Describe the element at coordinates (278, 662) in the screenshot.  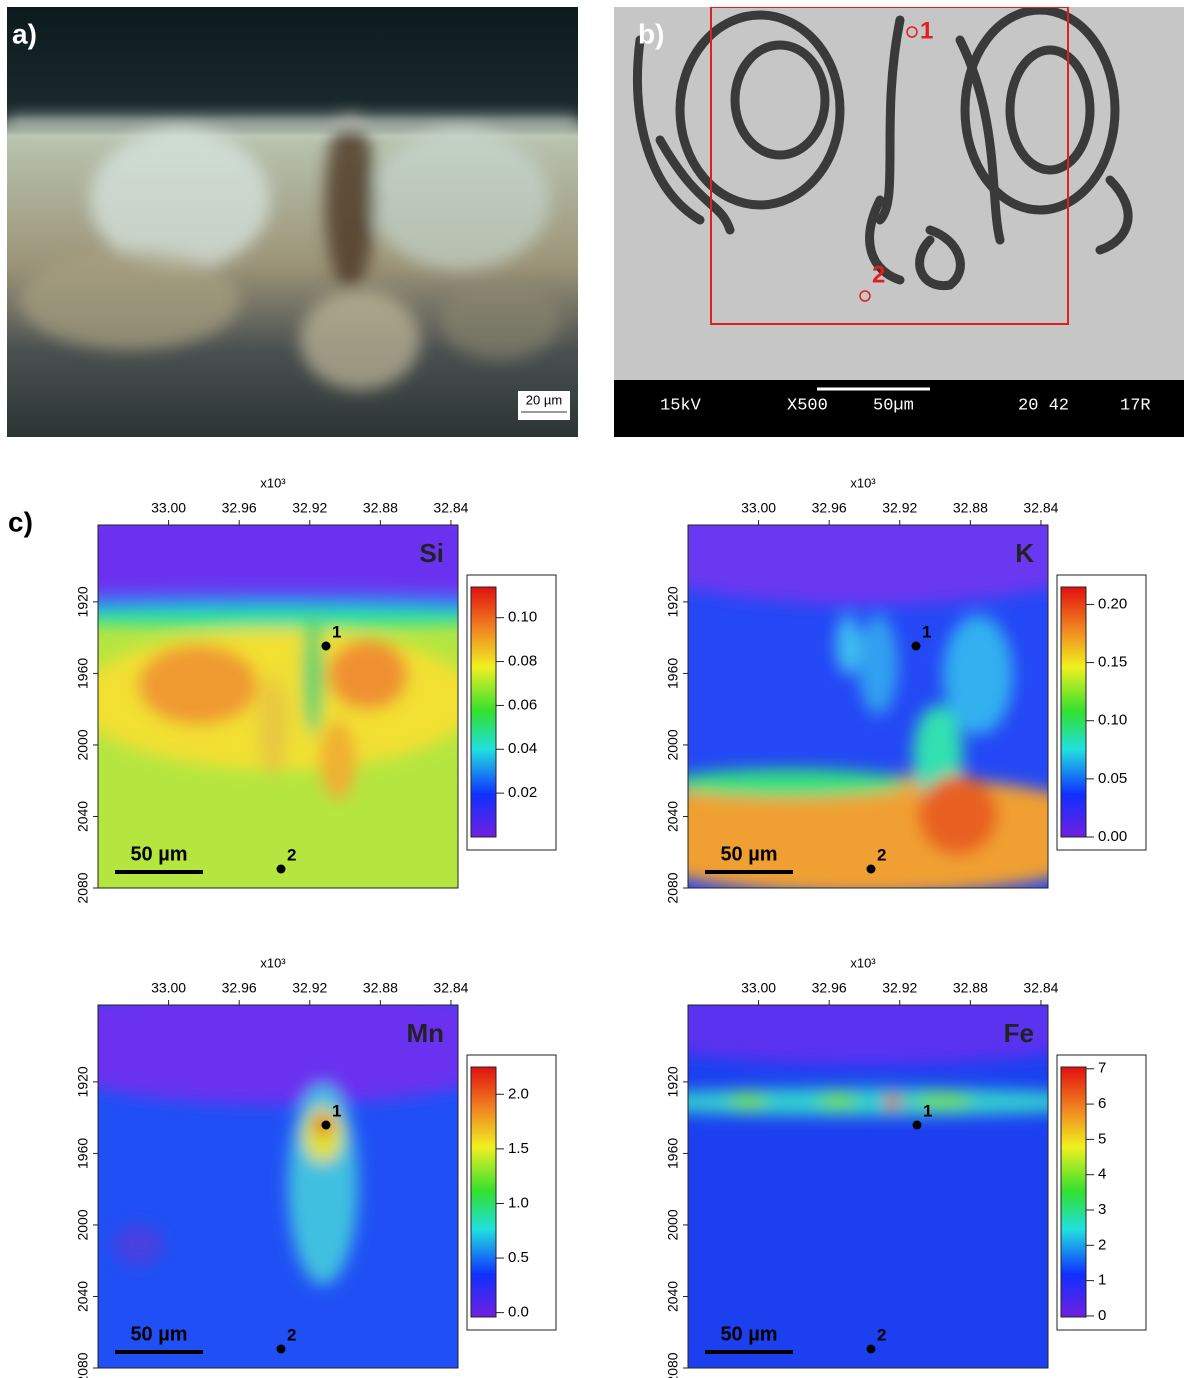
I see `map-texture` at that location.